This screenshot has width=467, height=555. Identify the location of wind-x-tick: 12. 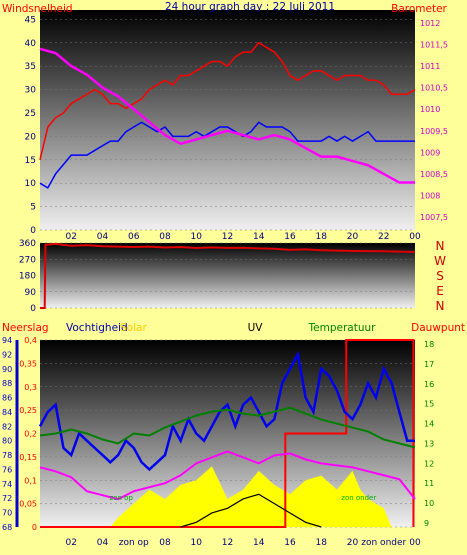
(227, 237).